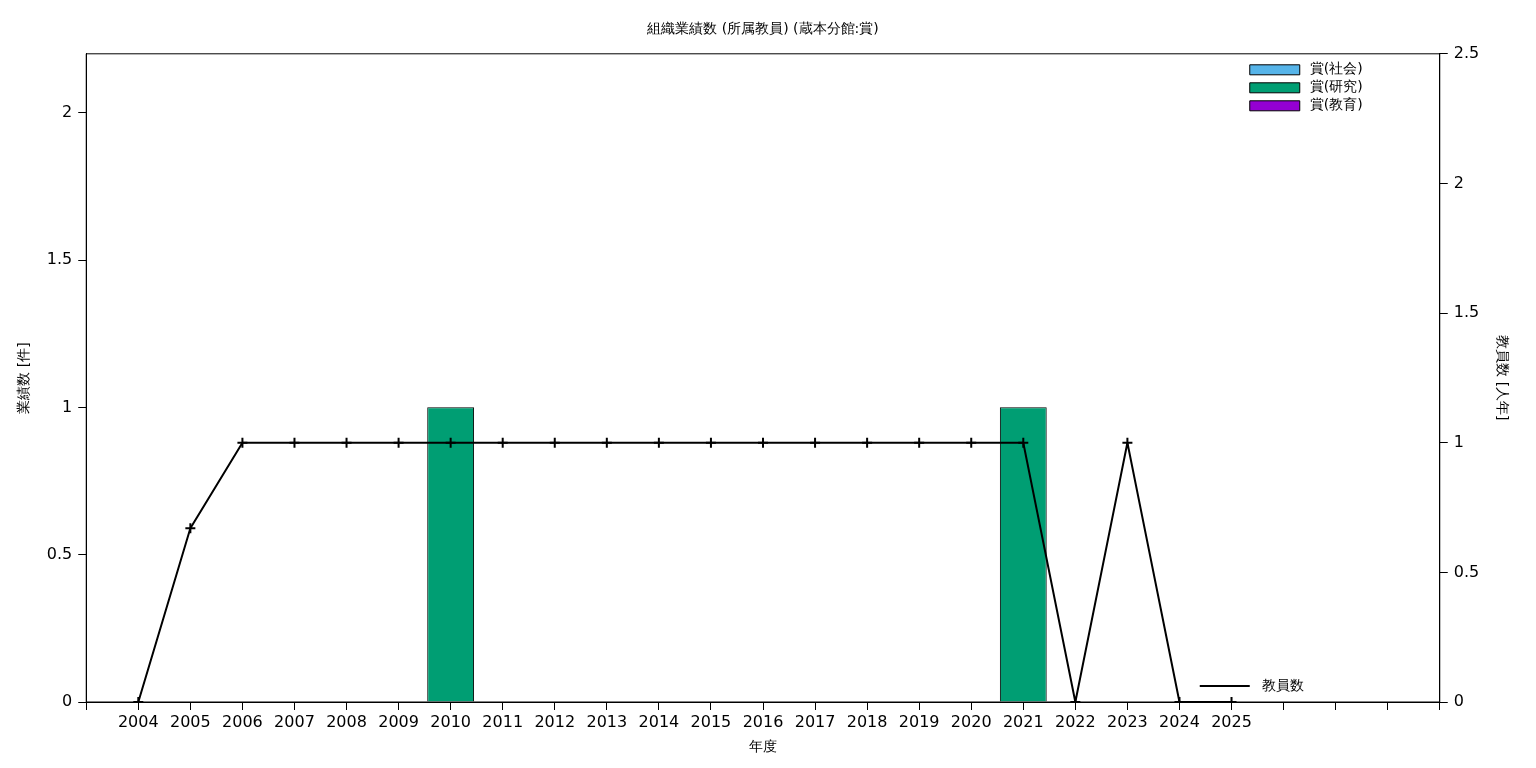 The height and width of the screenshot is (768, 1536). I want to click on y2-axis-title: 教員数 [人年], so click(1502, 378).